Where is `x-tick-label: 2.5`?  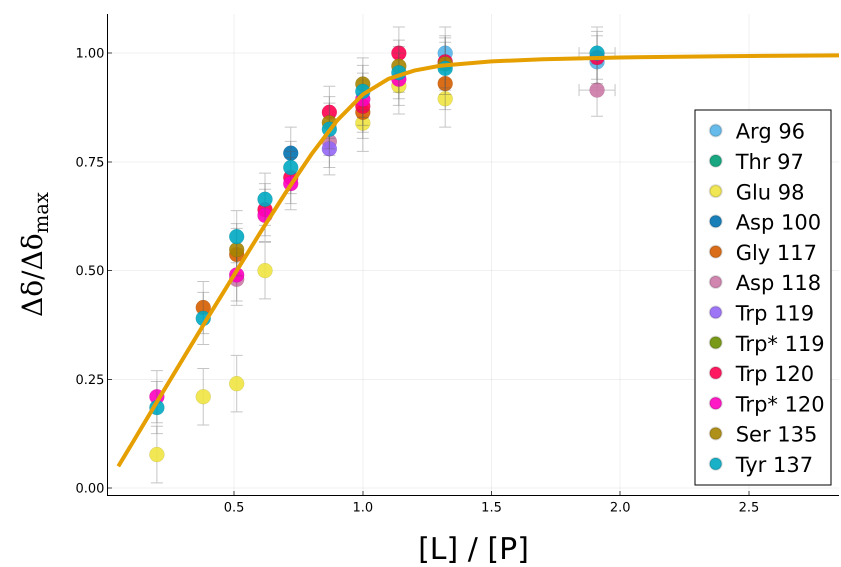 x-tick-label: 2.5 is located at coordinates (749, 508).